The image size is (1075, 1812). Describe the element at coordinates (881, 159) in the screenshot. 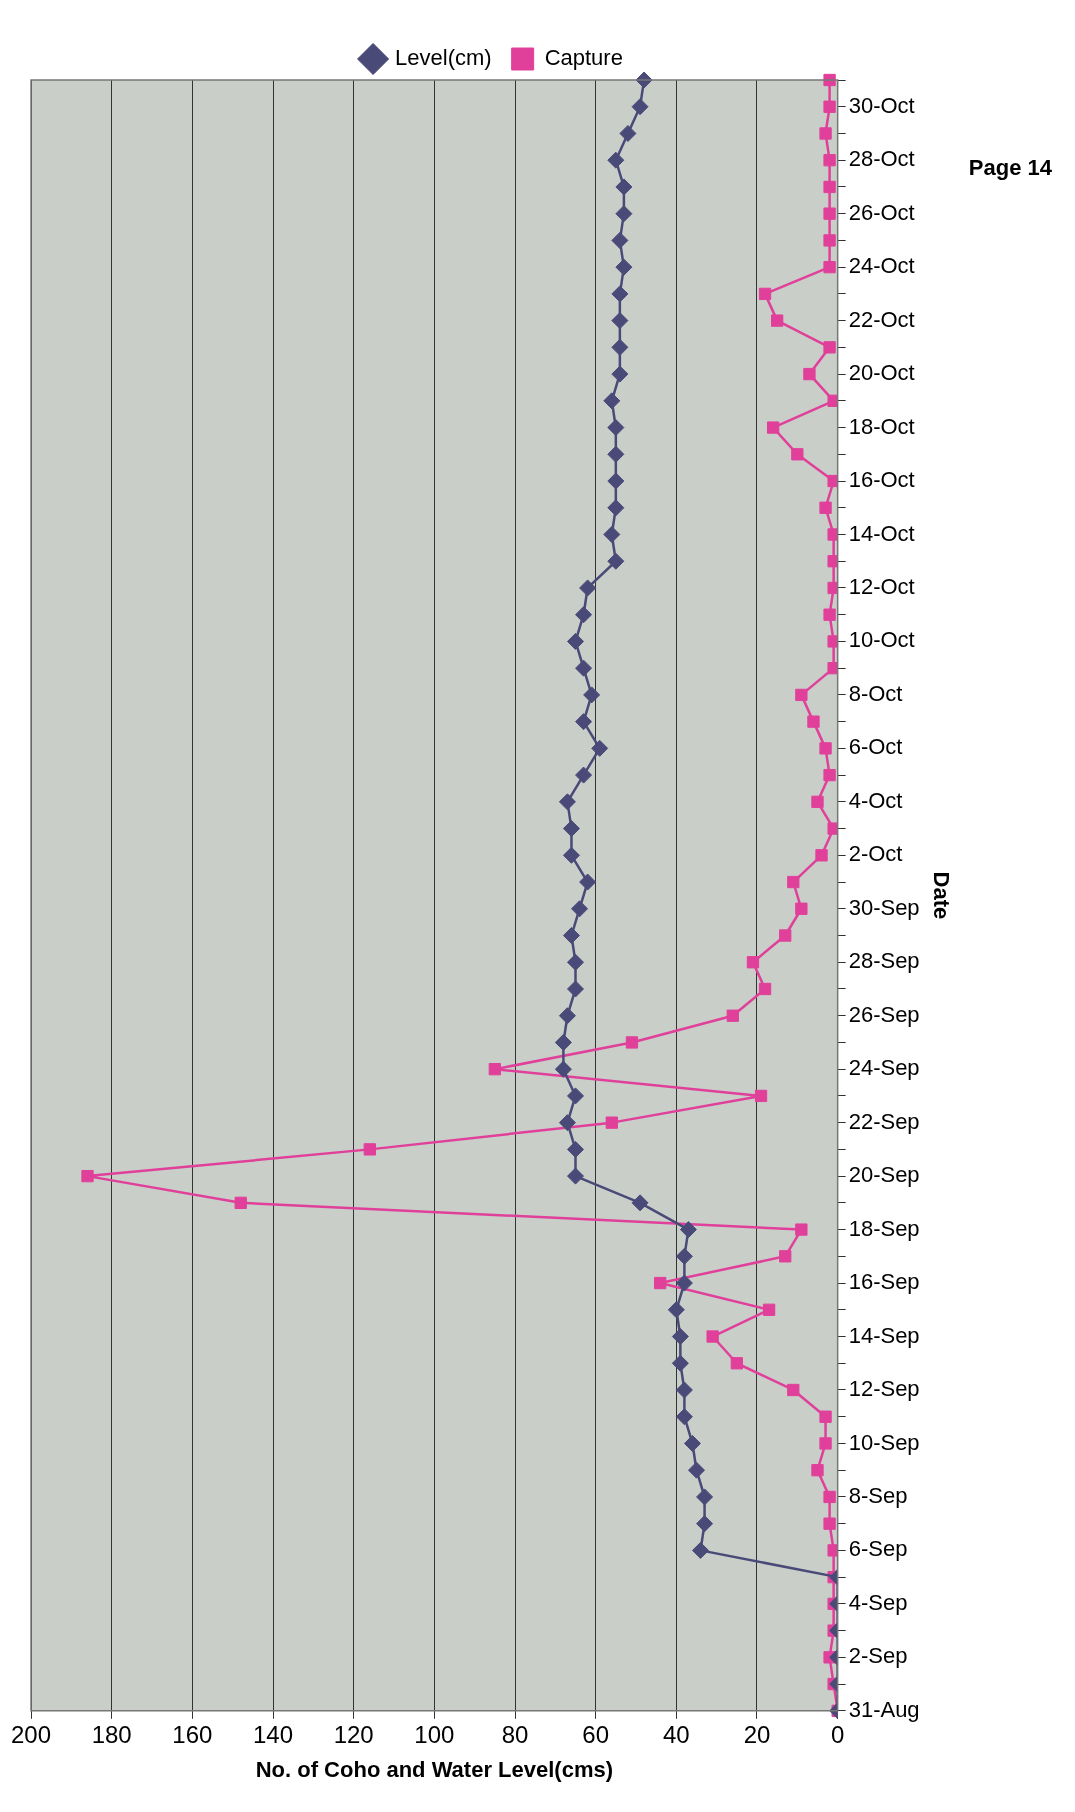

I see `y-tick-label: 28-Oct` at that location.